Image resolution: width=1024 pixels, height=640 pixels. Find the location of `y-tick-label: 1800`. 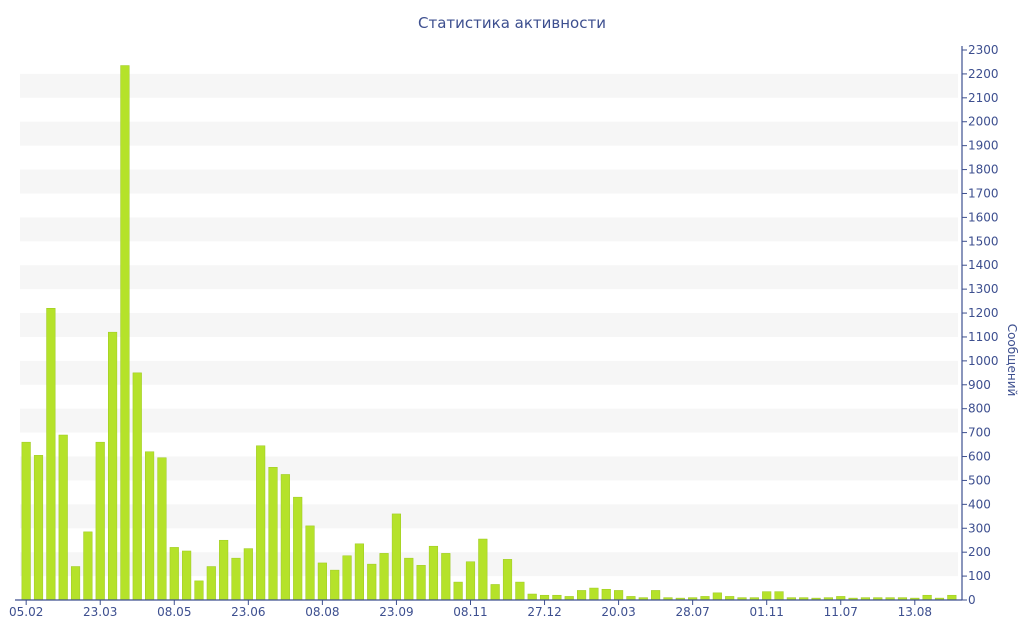

y-tick-label: 1800 is located at coordinates (983, 170).